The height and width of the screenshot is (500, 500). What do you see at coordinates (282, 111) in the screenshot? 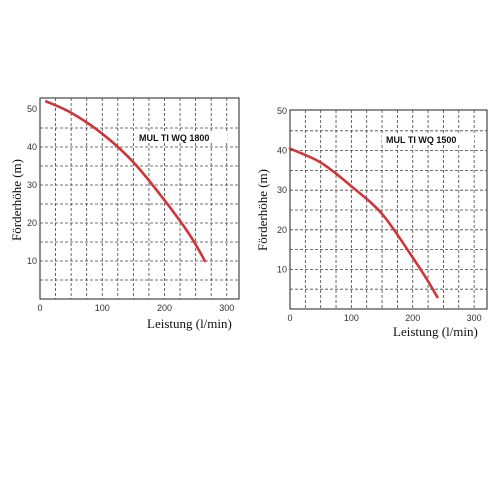
I see `chart-2-ytick-label: 50` at bounding box center [282, 111].